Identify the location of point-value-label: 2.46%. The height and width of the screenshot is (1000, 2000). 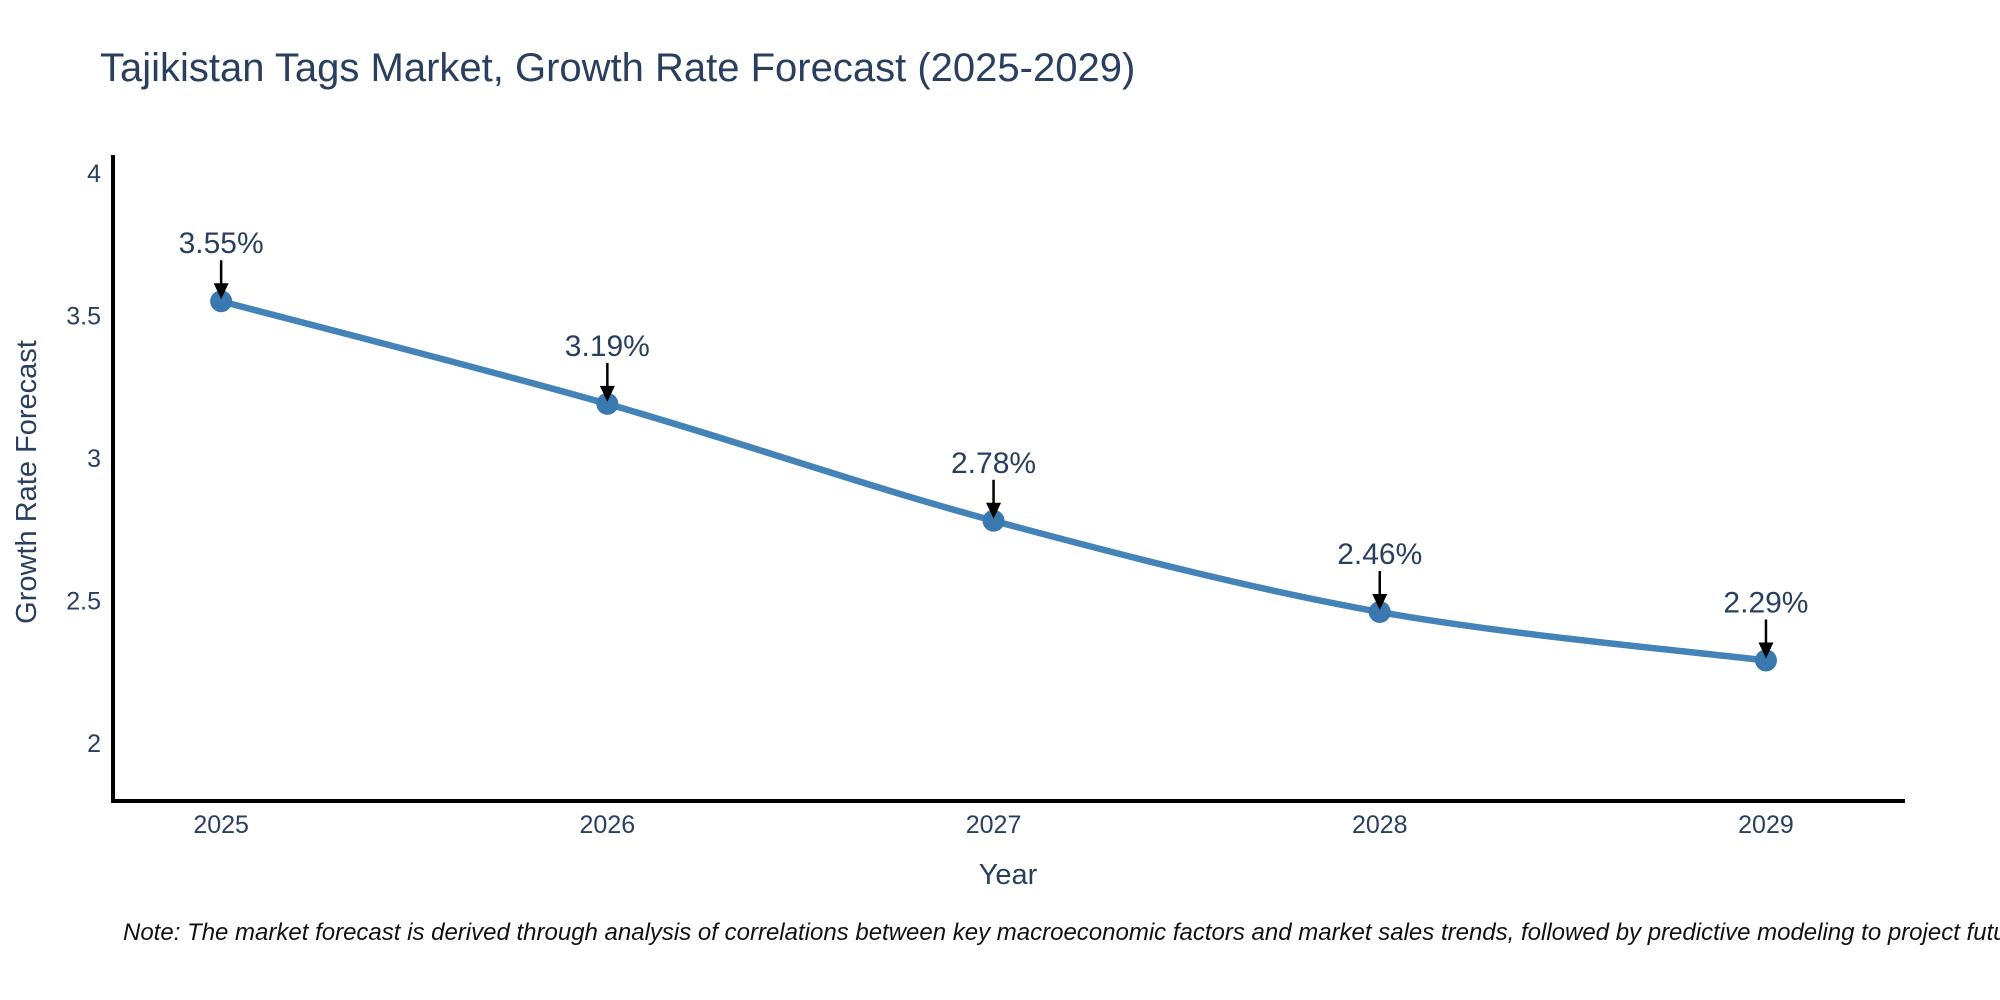
(1379, 554).